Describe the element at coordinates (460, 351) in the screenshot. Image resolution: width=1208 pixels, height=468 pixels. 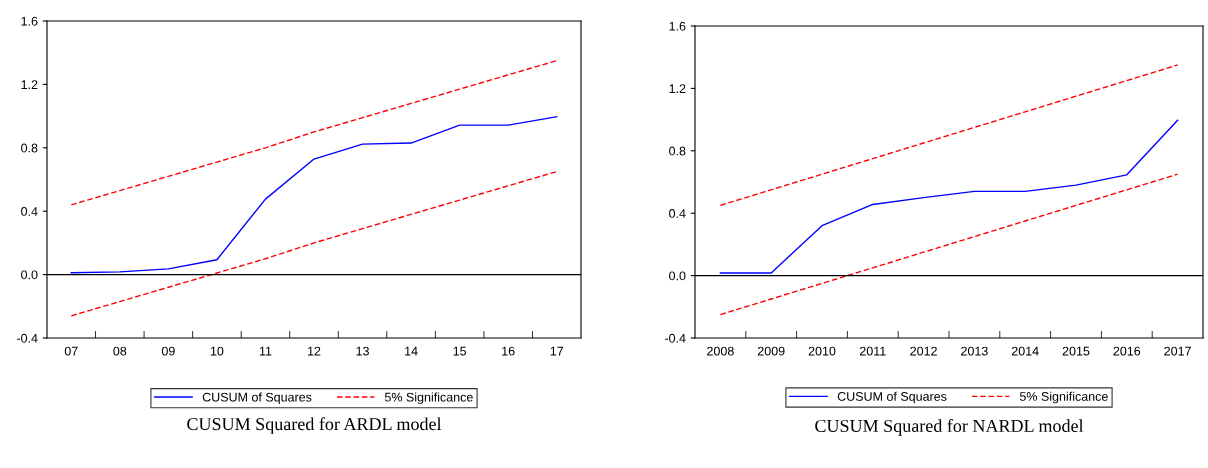
I see `x-tick-label: 15` at that location.